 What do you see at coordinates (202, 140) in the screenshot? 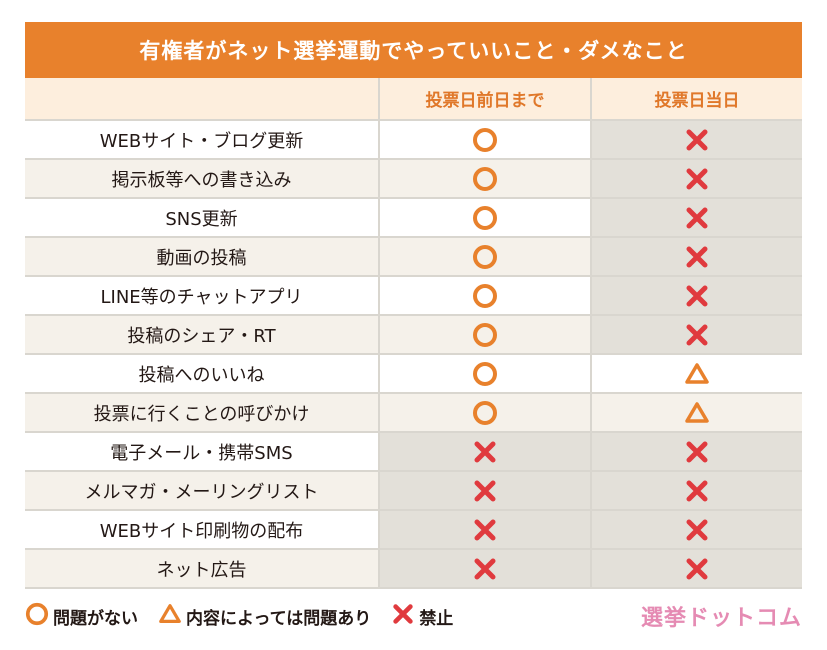
I see `row-item-label: WEBサイト・ブログ更新` at bounding box center [202, 140].